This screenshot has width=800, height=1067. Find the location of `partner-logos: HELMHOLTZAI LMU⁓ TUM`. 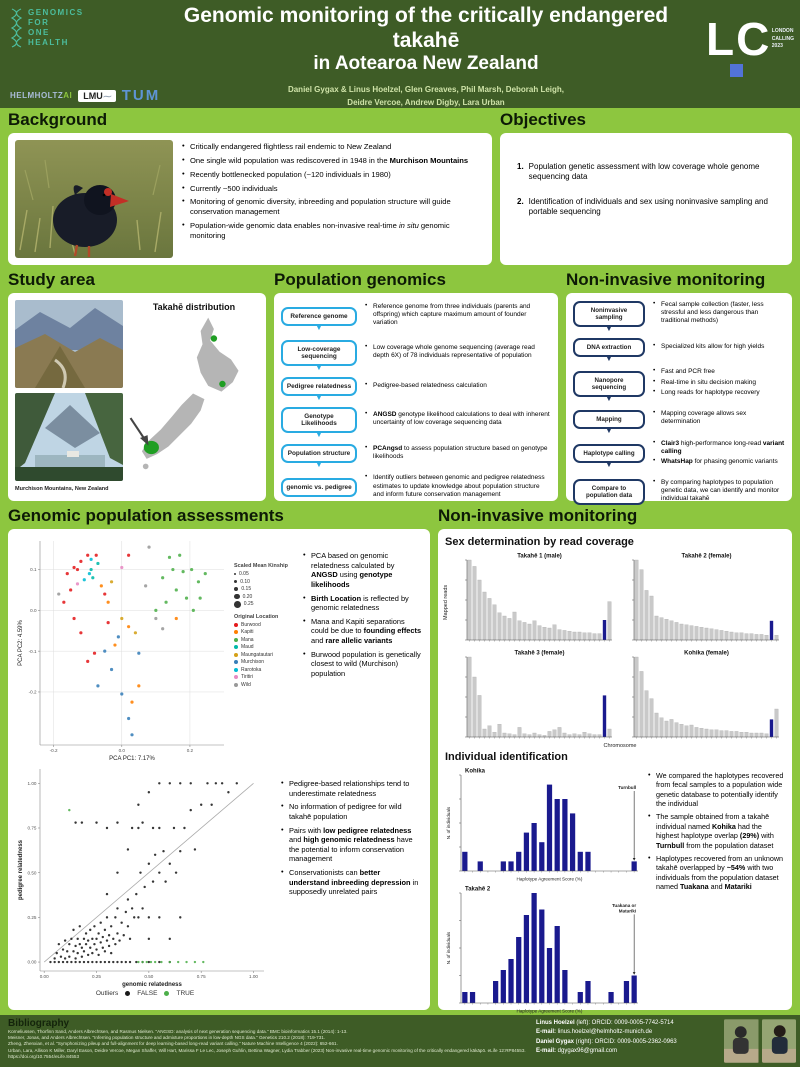

partner-logos: HELMHOLTZAI LMU⁓ TUM is located at coordinates (84, 95).